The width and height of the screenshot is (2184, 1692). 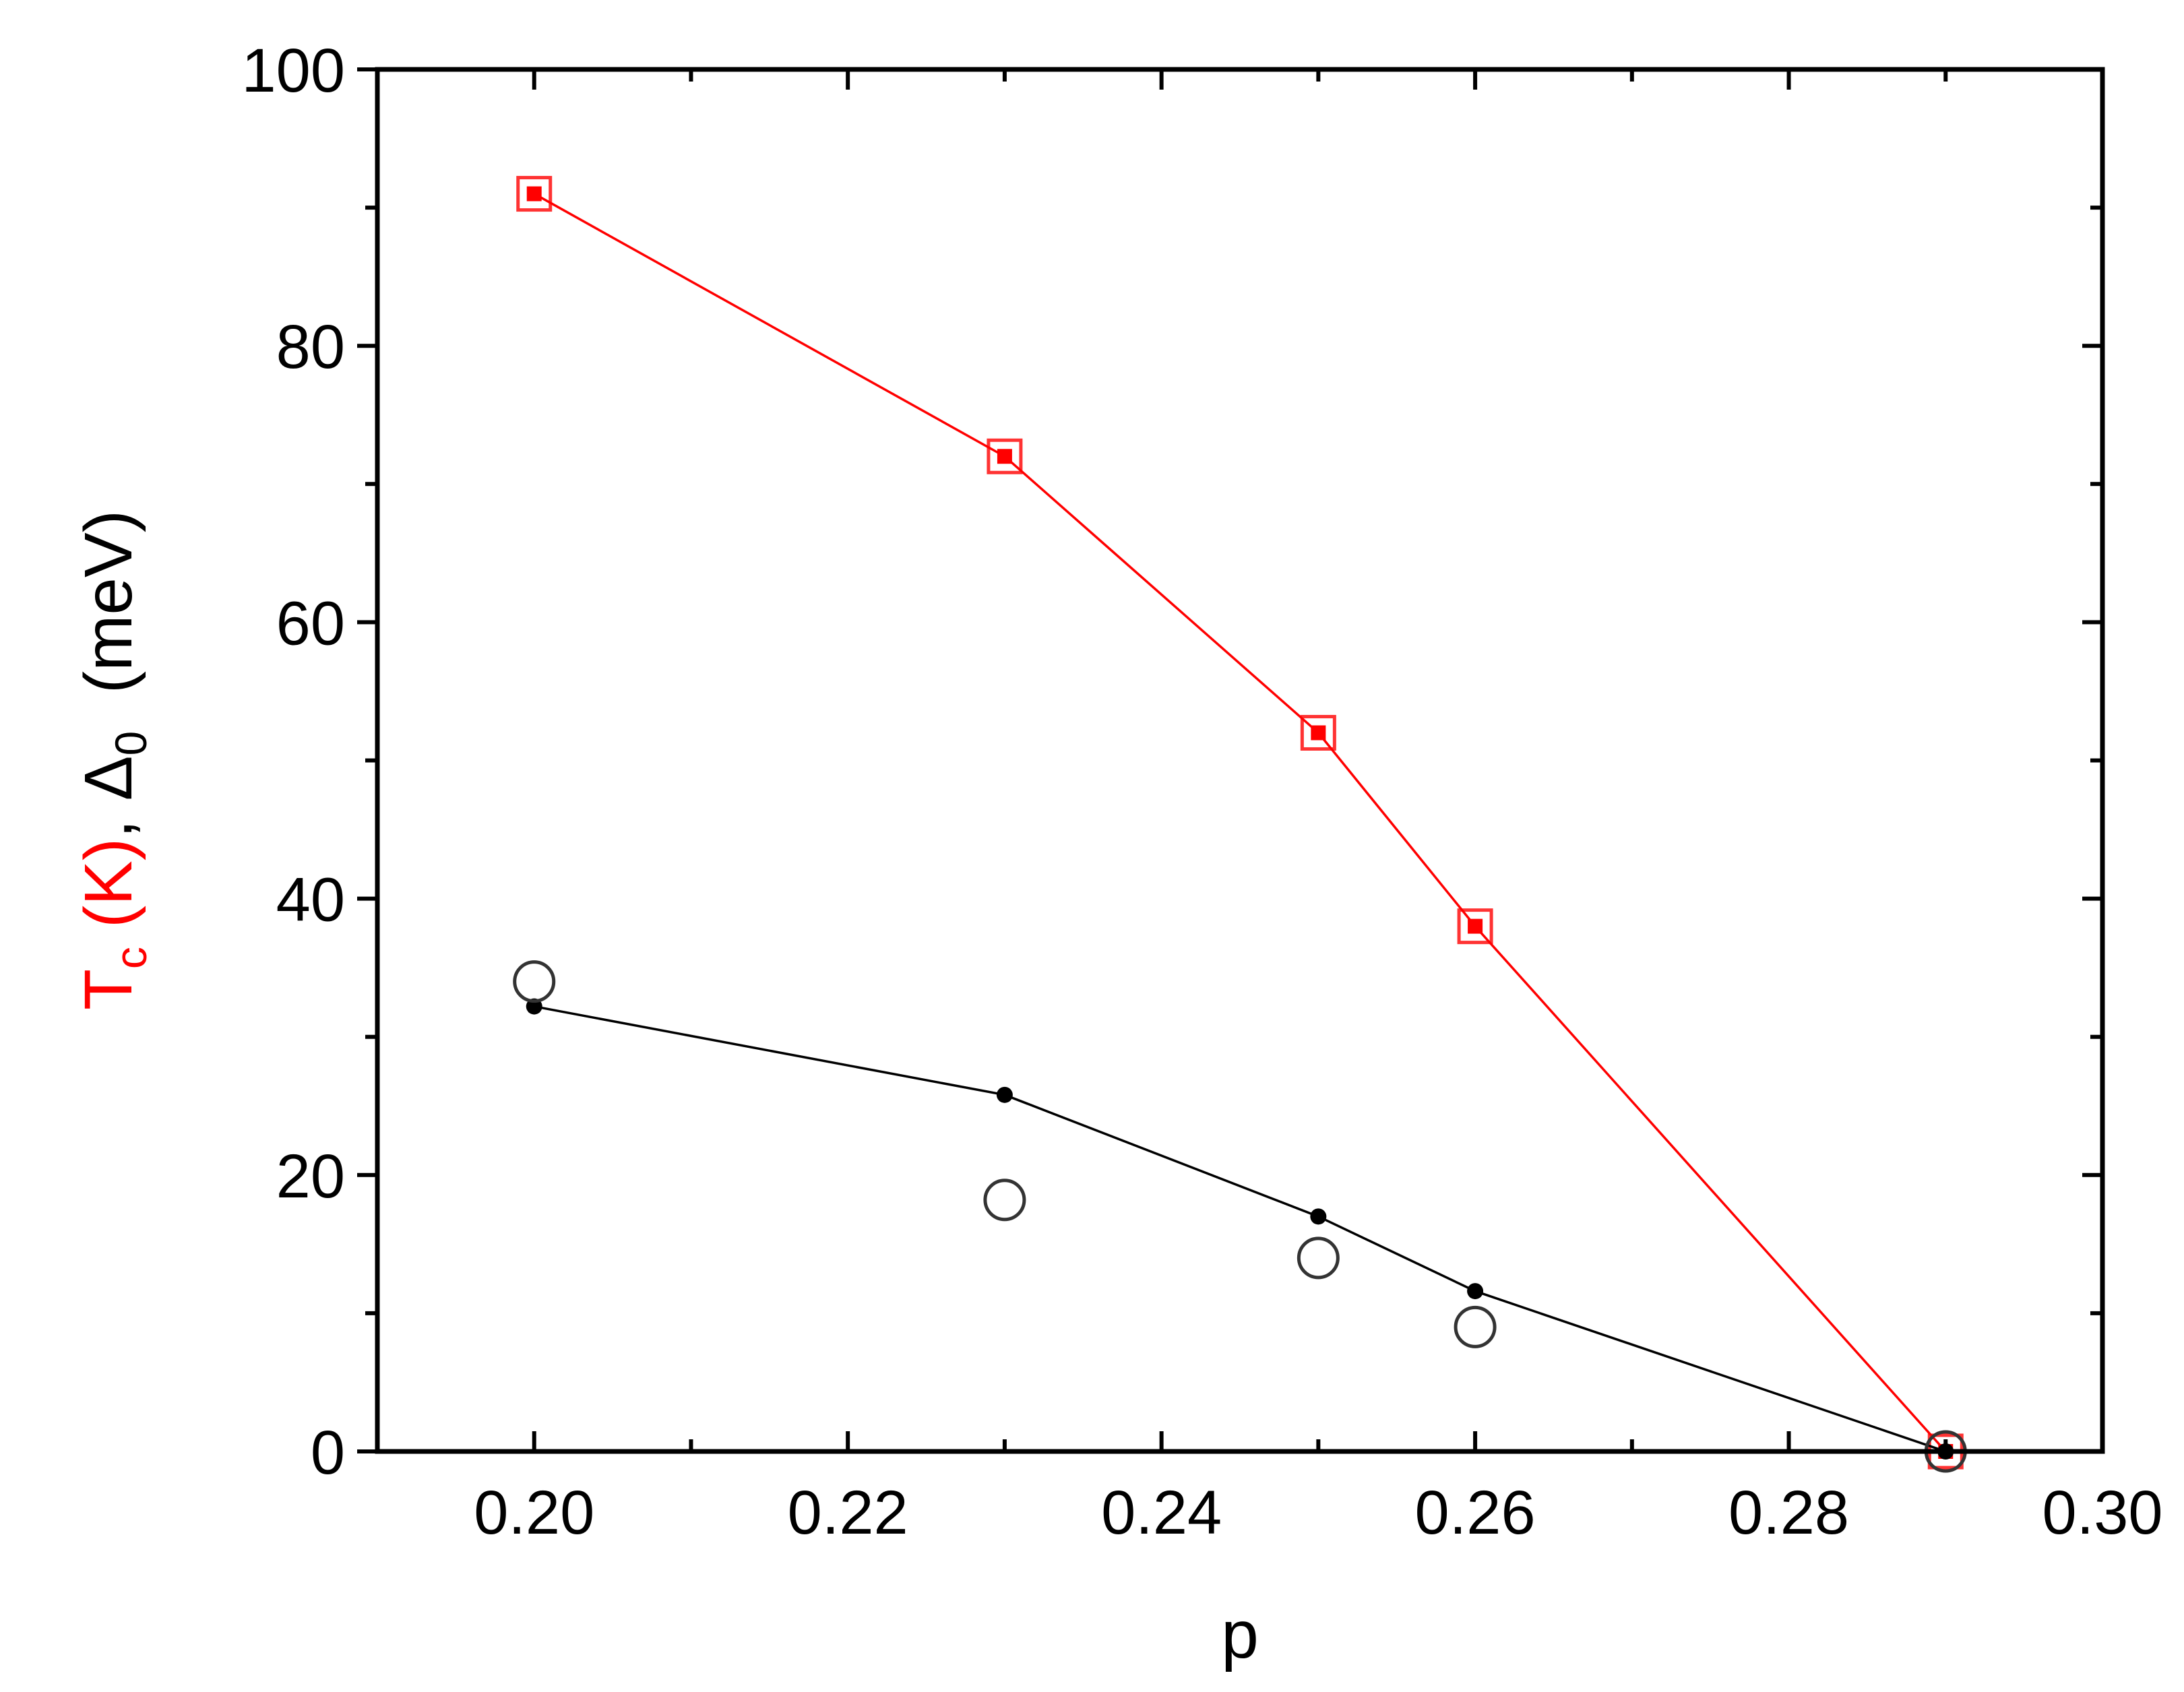 I want to click on y-label-tc-sub: c, so click(x=131, y=958).